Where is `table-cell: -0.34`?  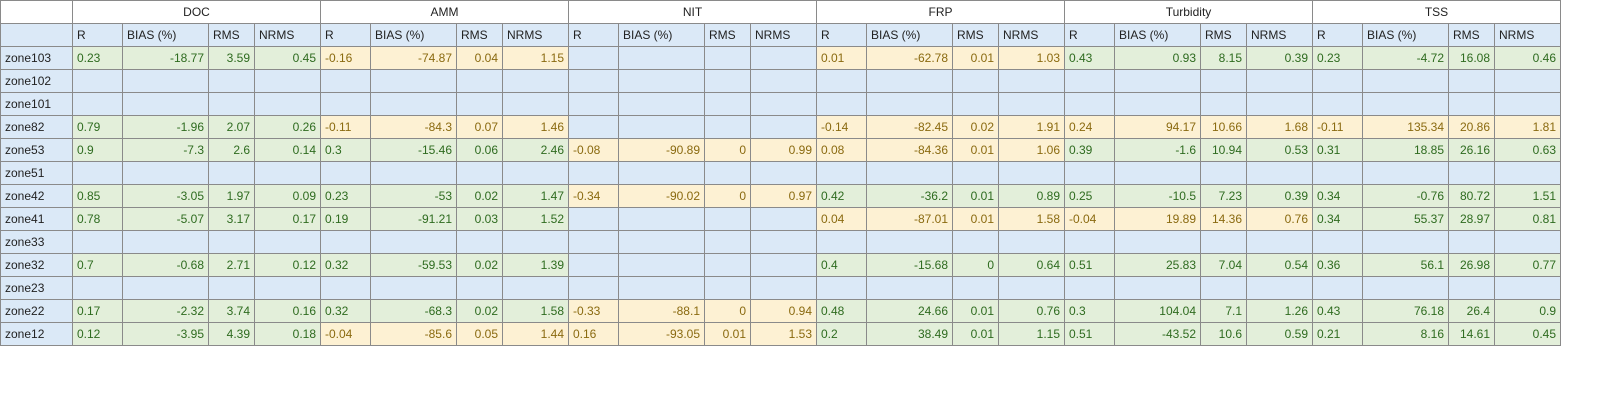
table-cell: -0.34 is located at coordinates (593, 196).